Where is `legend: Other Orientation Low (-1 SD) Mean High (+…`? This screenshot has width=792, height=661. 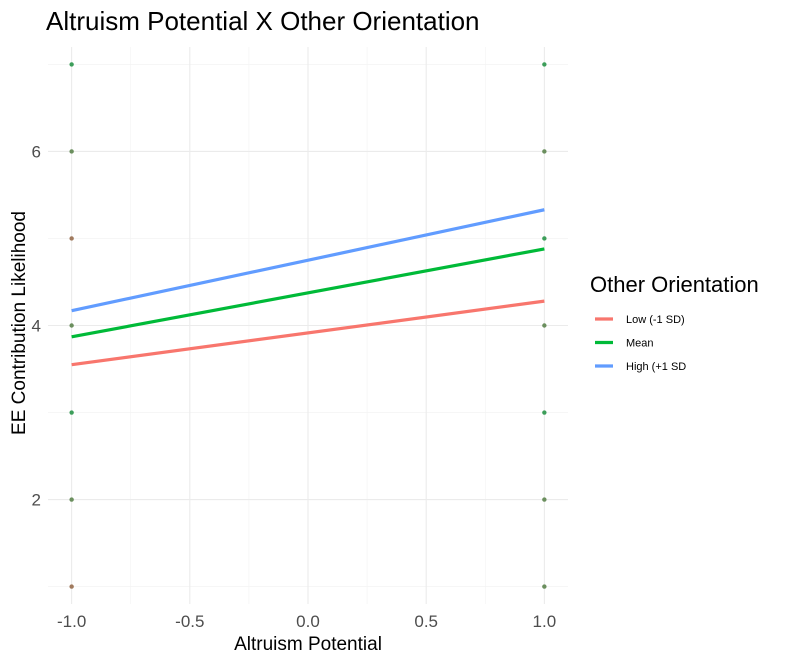
legend: Other Orientation Low (-1 SD) Mean High (+… is located at coordinates (674, 322).